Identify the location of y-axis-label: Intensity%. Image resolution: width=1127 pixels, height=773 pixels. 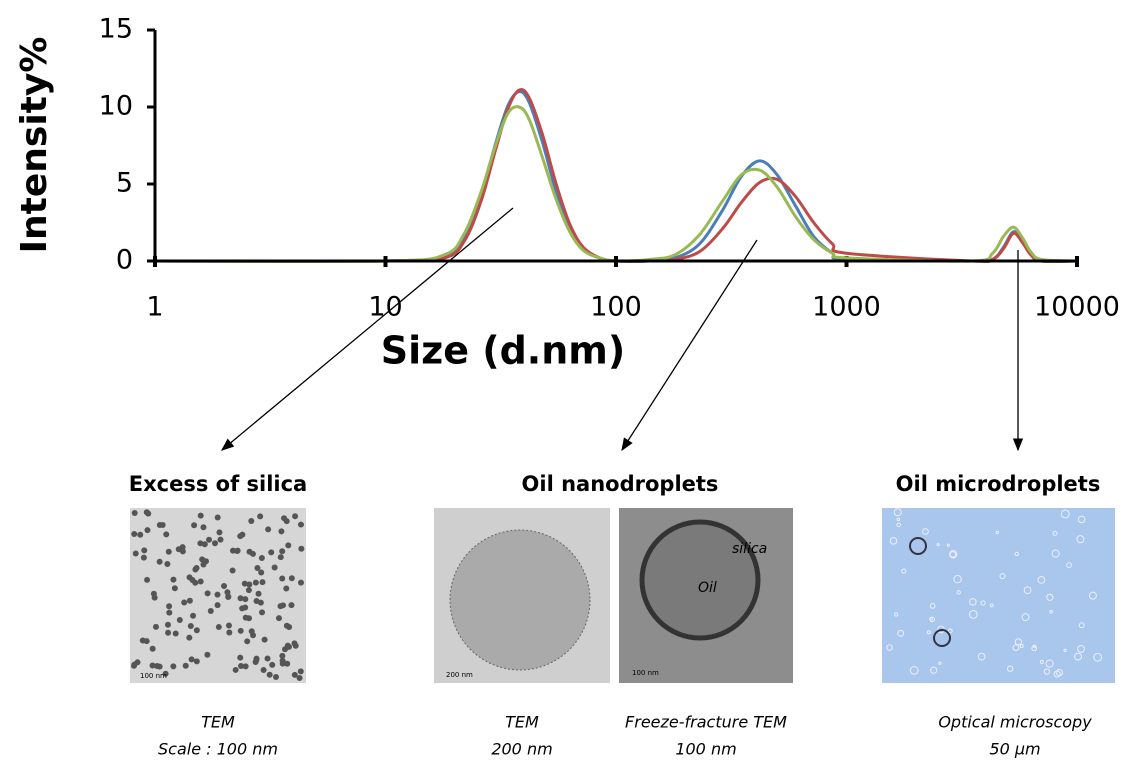
(34, 145).